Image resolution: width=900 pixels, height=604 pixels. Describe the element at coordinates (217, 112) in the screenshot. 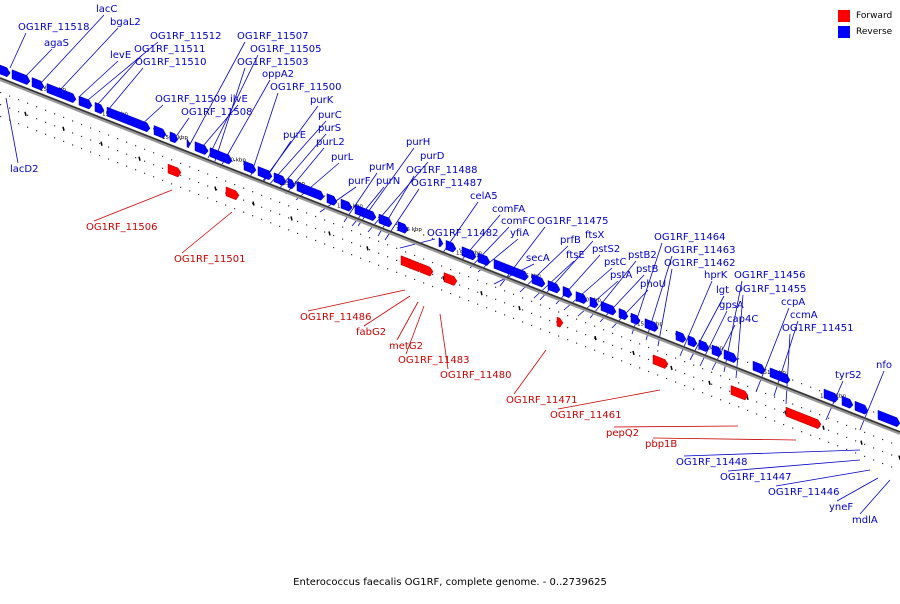

I see `gene-label: OG1RF_11508` at that location.